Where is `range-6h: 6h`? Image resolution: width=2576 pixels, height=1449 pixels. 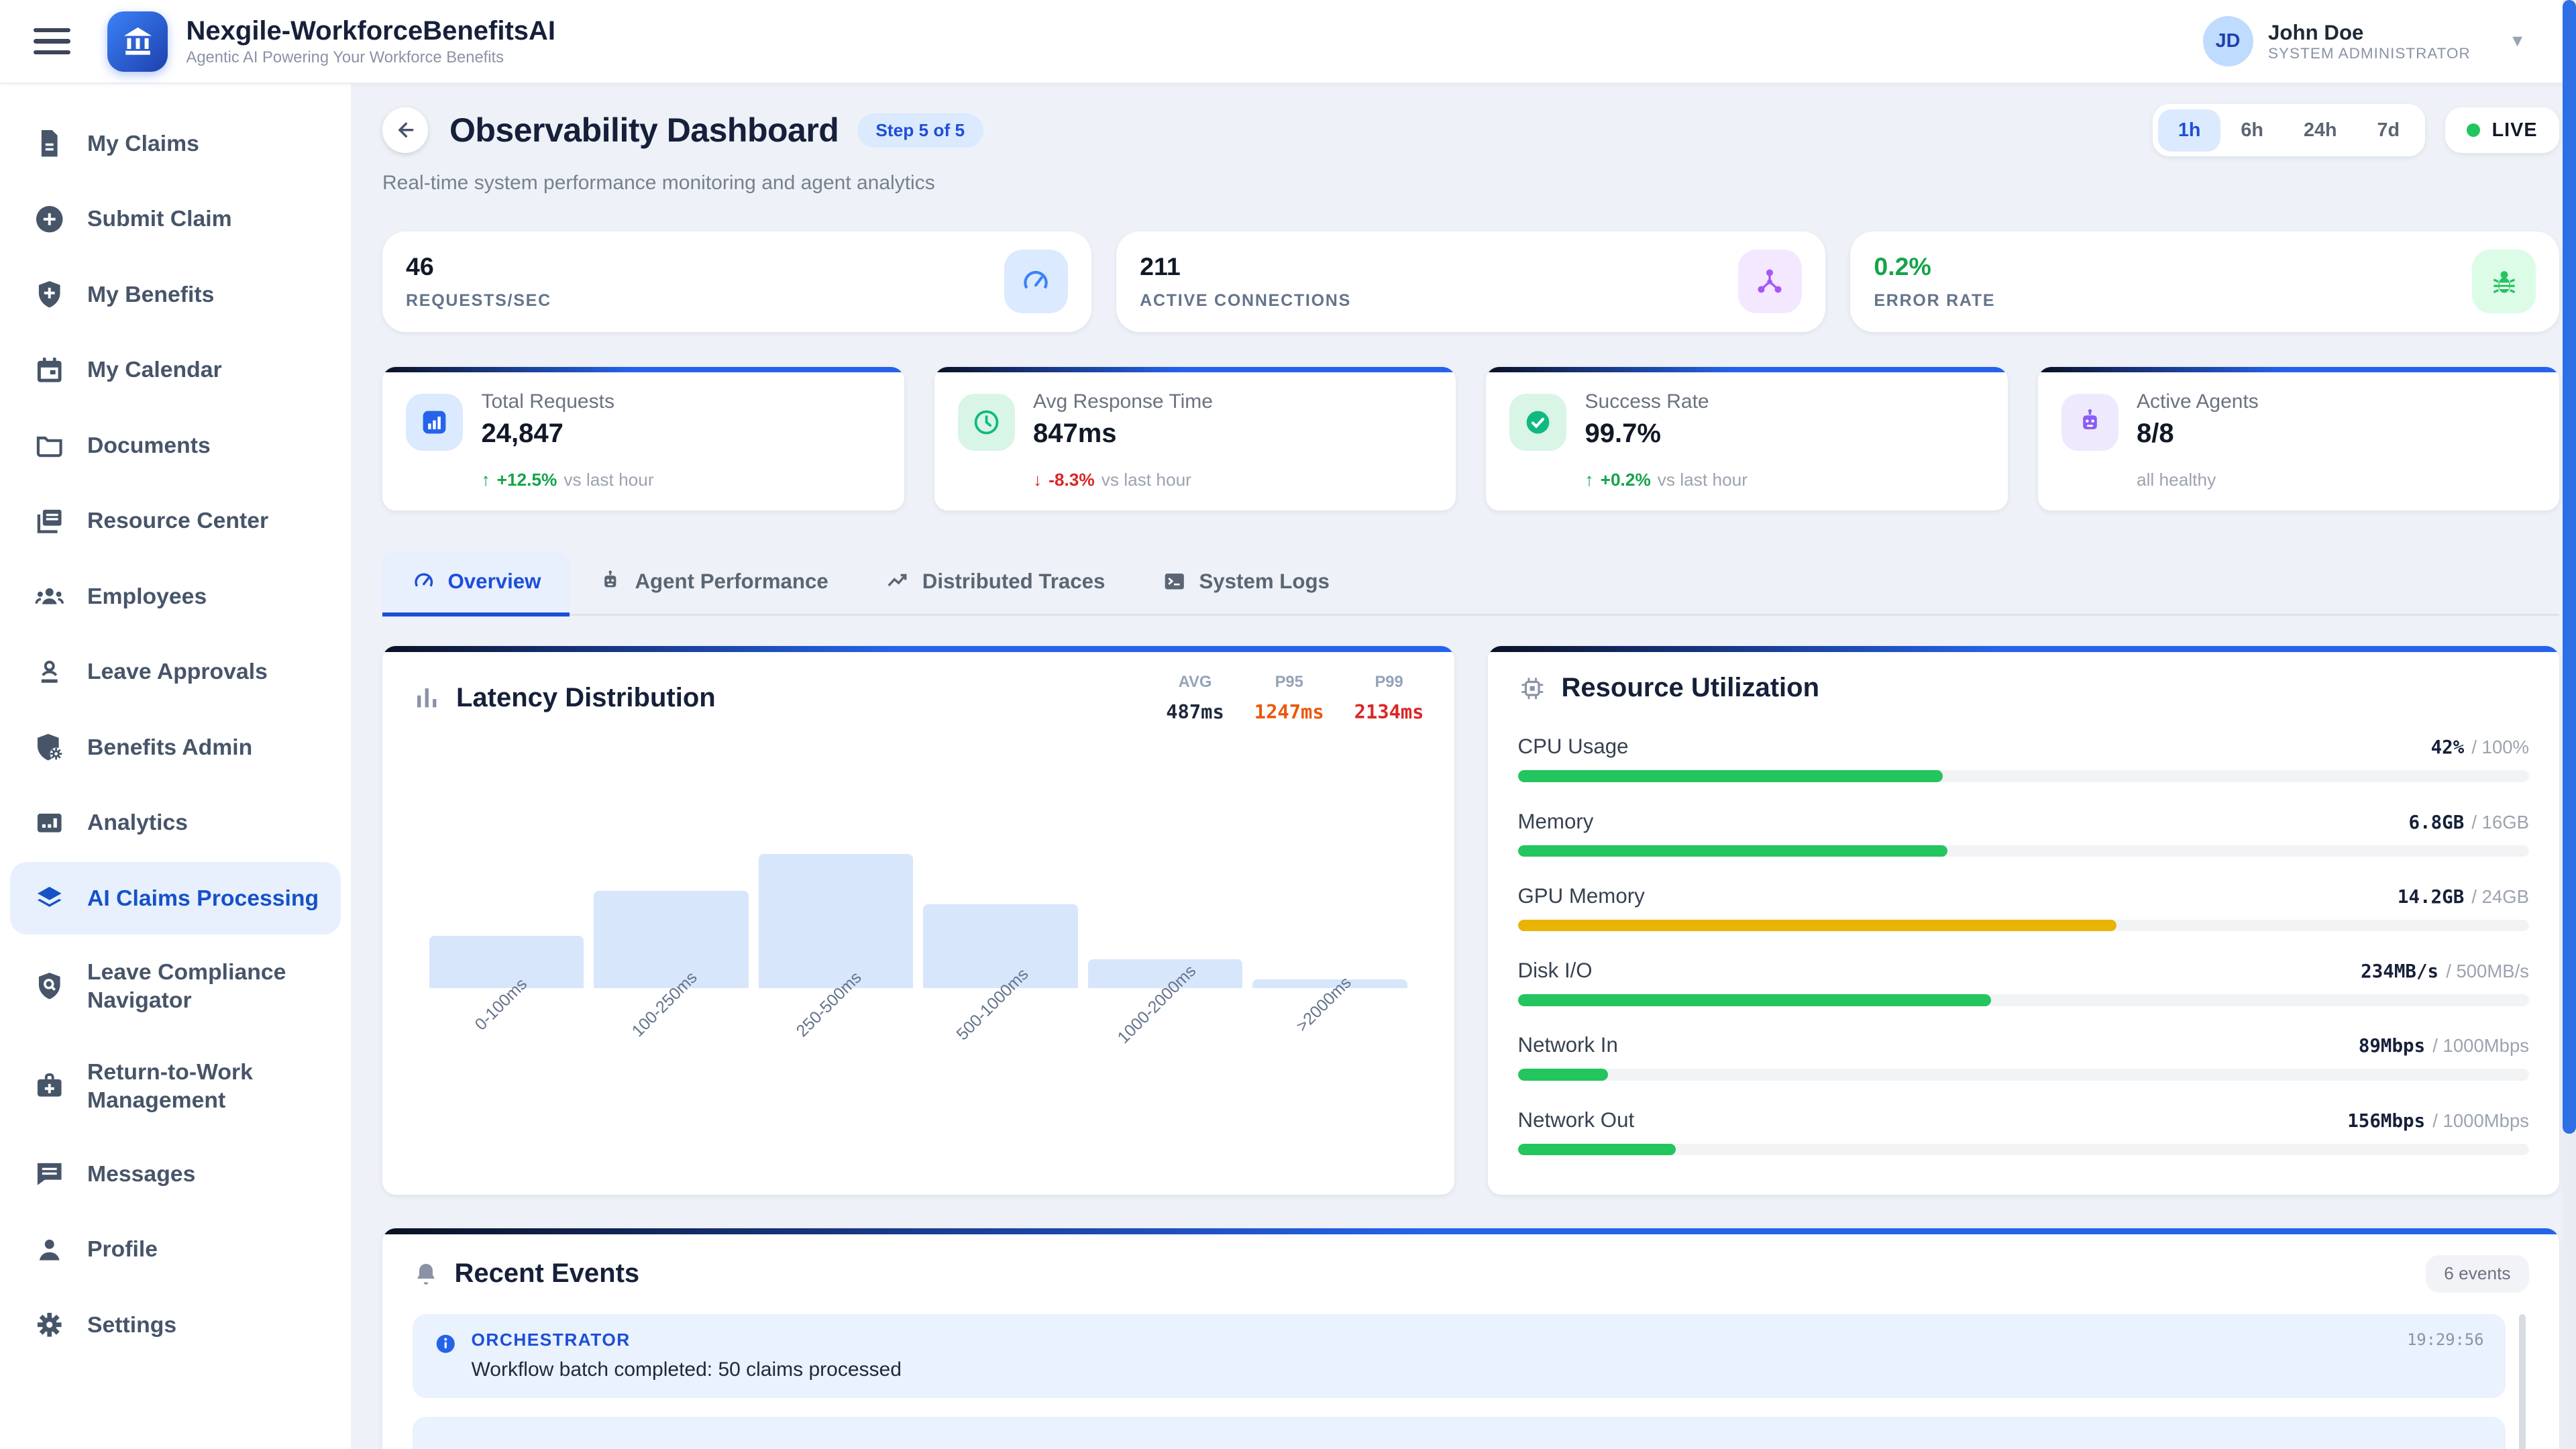
range-6h: 6h is located at coordinates (2252, 130).